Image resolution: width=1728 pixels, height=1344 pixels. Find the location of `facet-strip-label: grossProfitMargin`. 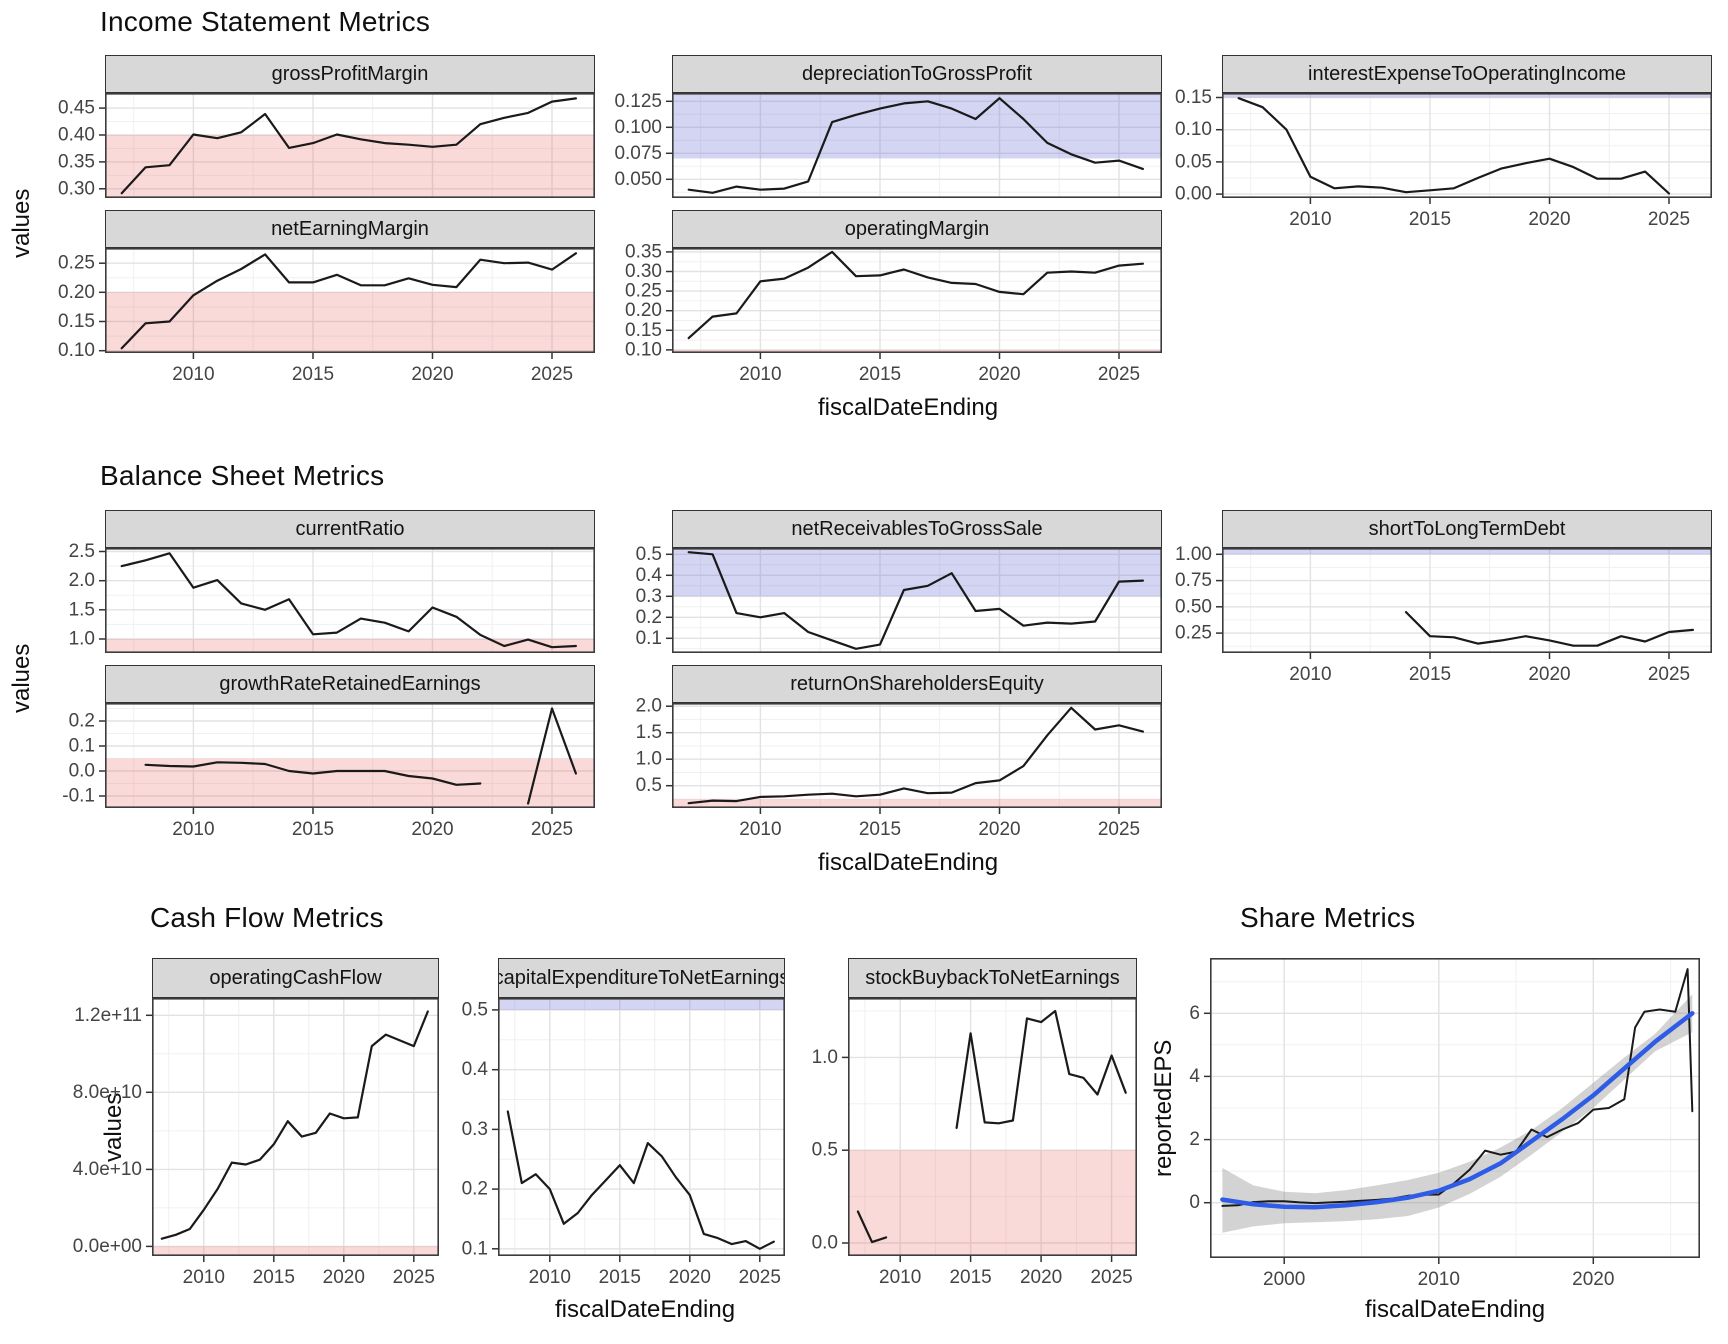

facet-strip-label: grossProfitMargin is located at coordinates (350, 73).